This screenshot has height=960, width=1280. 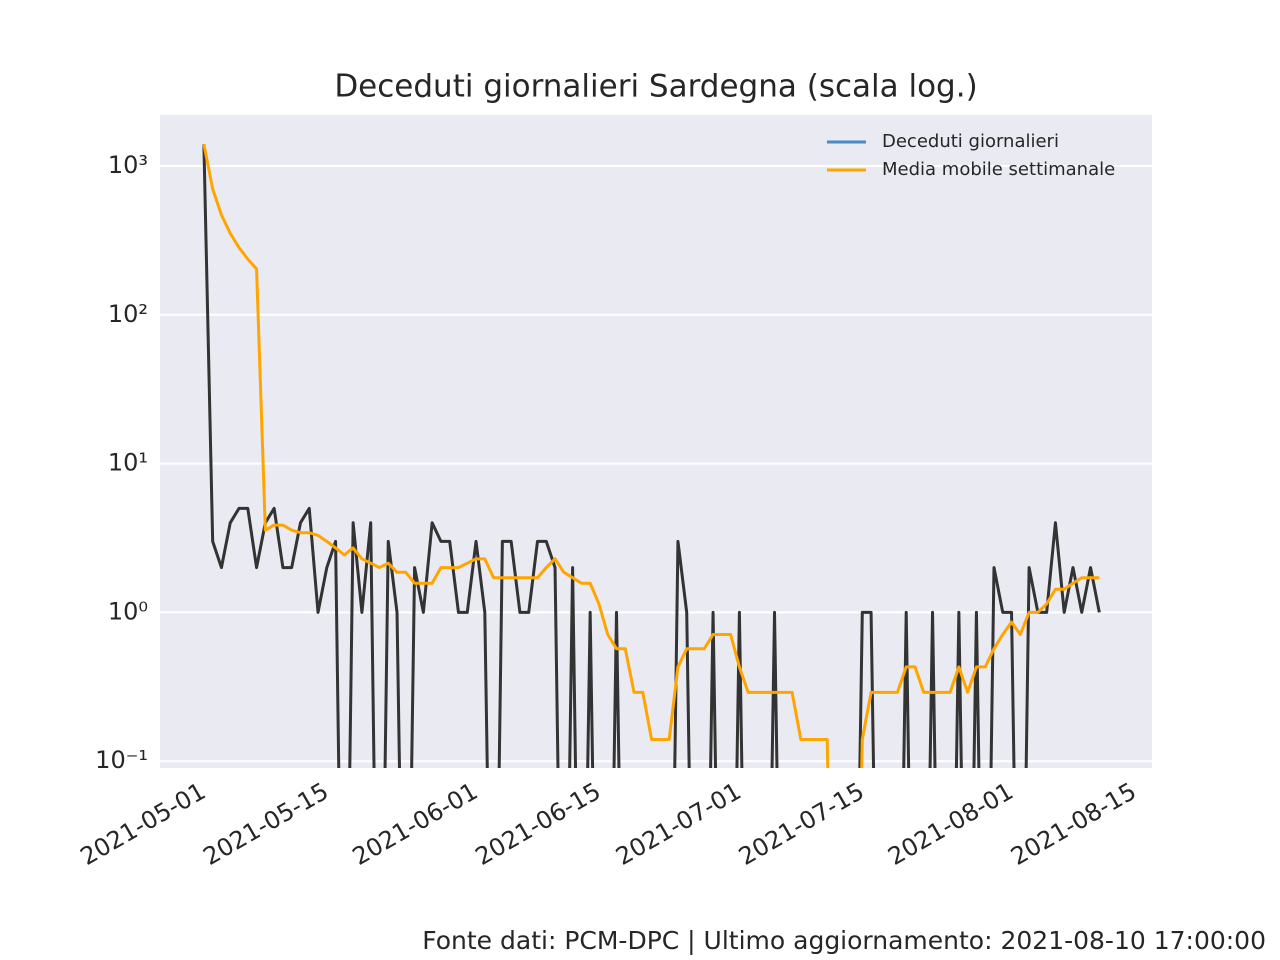 What do you see at coordinates (121, 760) in the screenshot?
I see `y-tick-label: 10⁻¹` at bounding box center [121, 760].